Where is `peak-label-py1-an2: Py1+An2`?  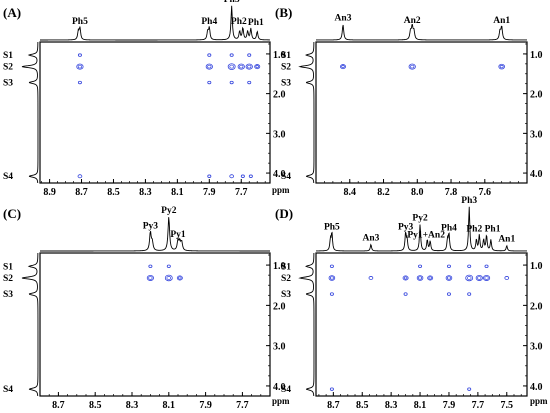
peak-label-py1-an2: Py1+An2 is located at coordinates (426, 235).